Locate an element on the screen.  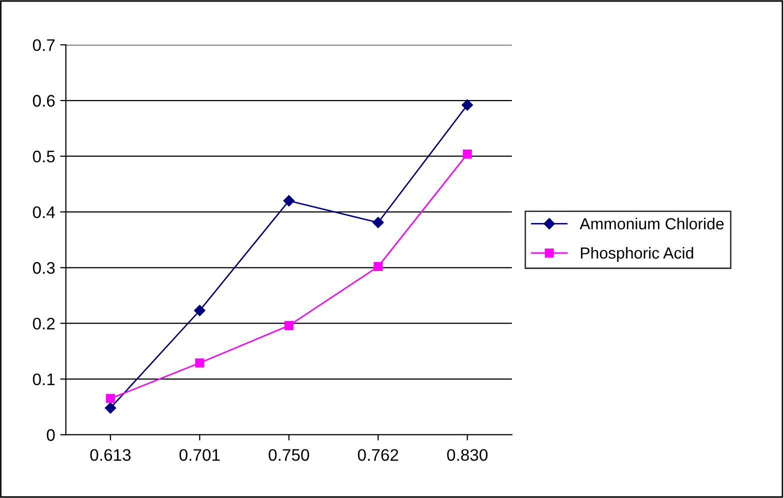
y-tick-label: 0.7 is located at coordinates (43, 45).